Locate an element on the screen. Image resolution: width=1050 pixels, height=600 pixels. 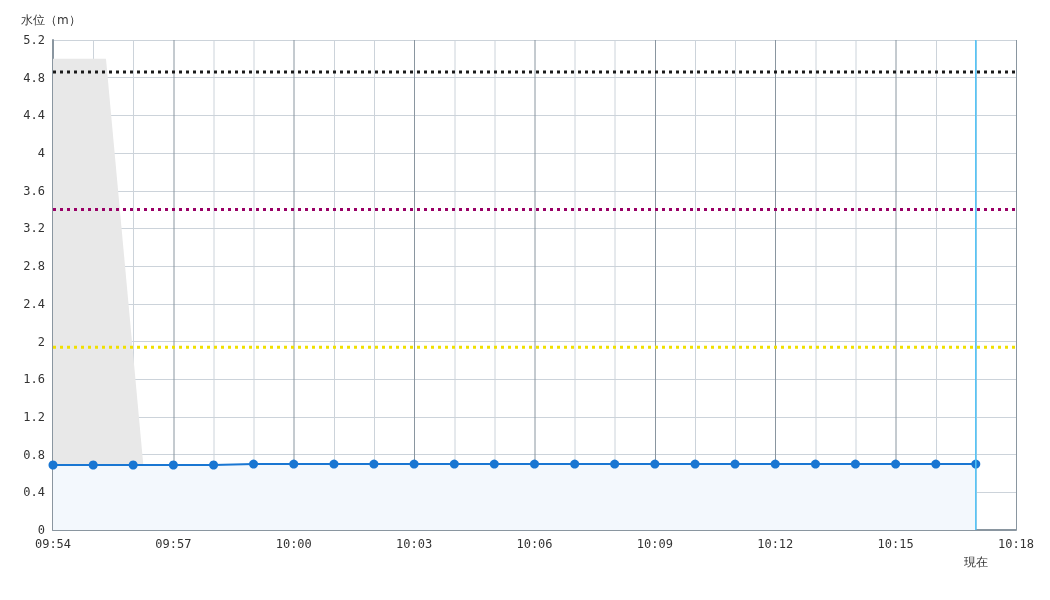
x-tick-label: 10:00 is located at coordinates (293, 544).